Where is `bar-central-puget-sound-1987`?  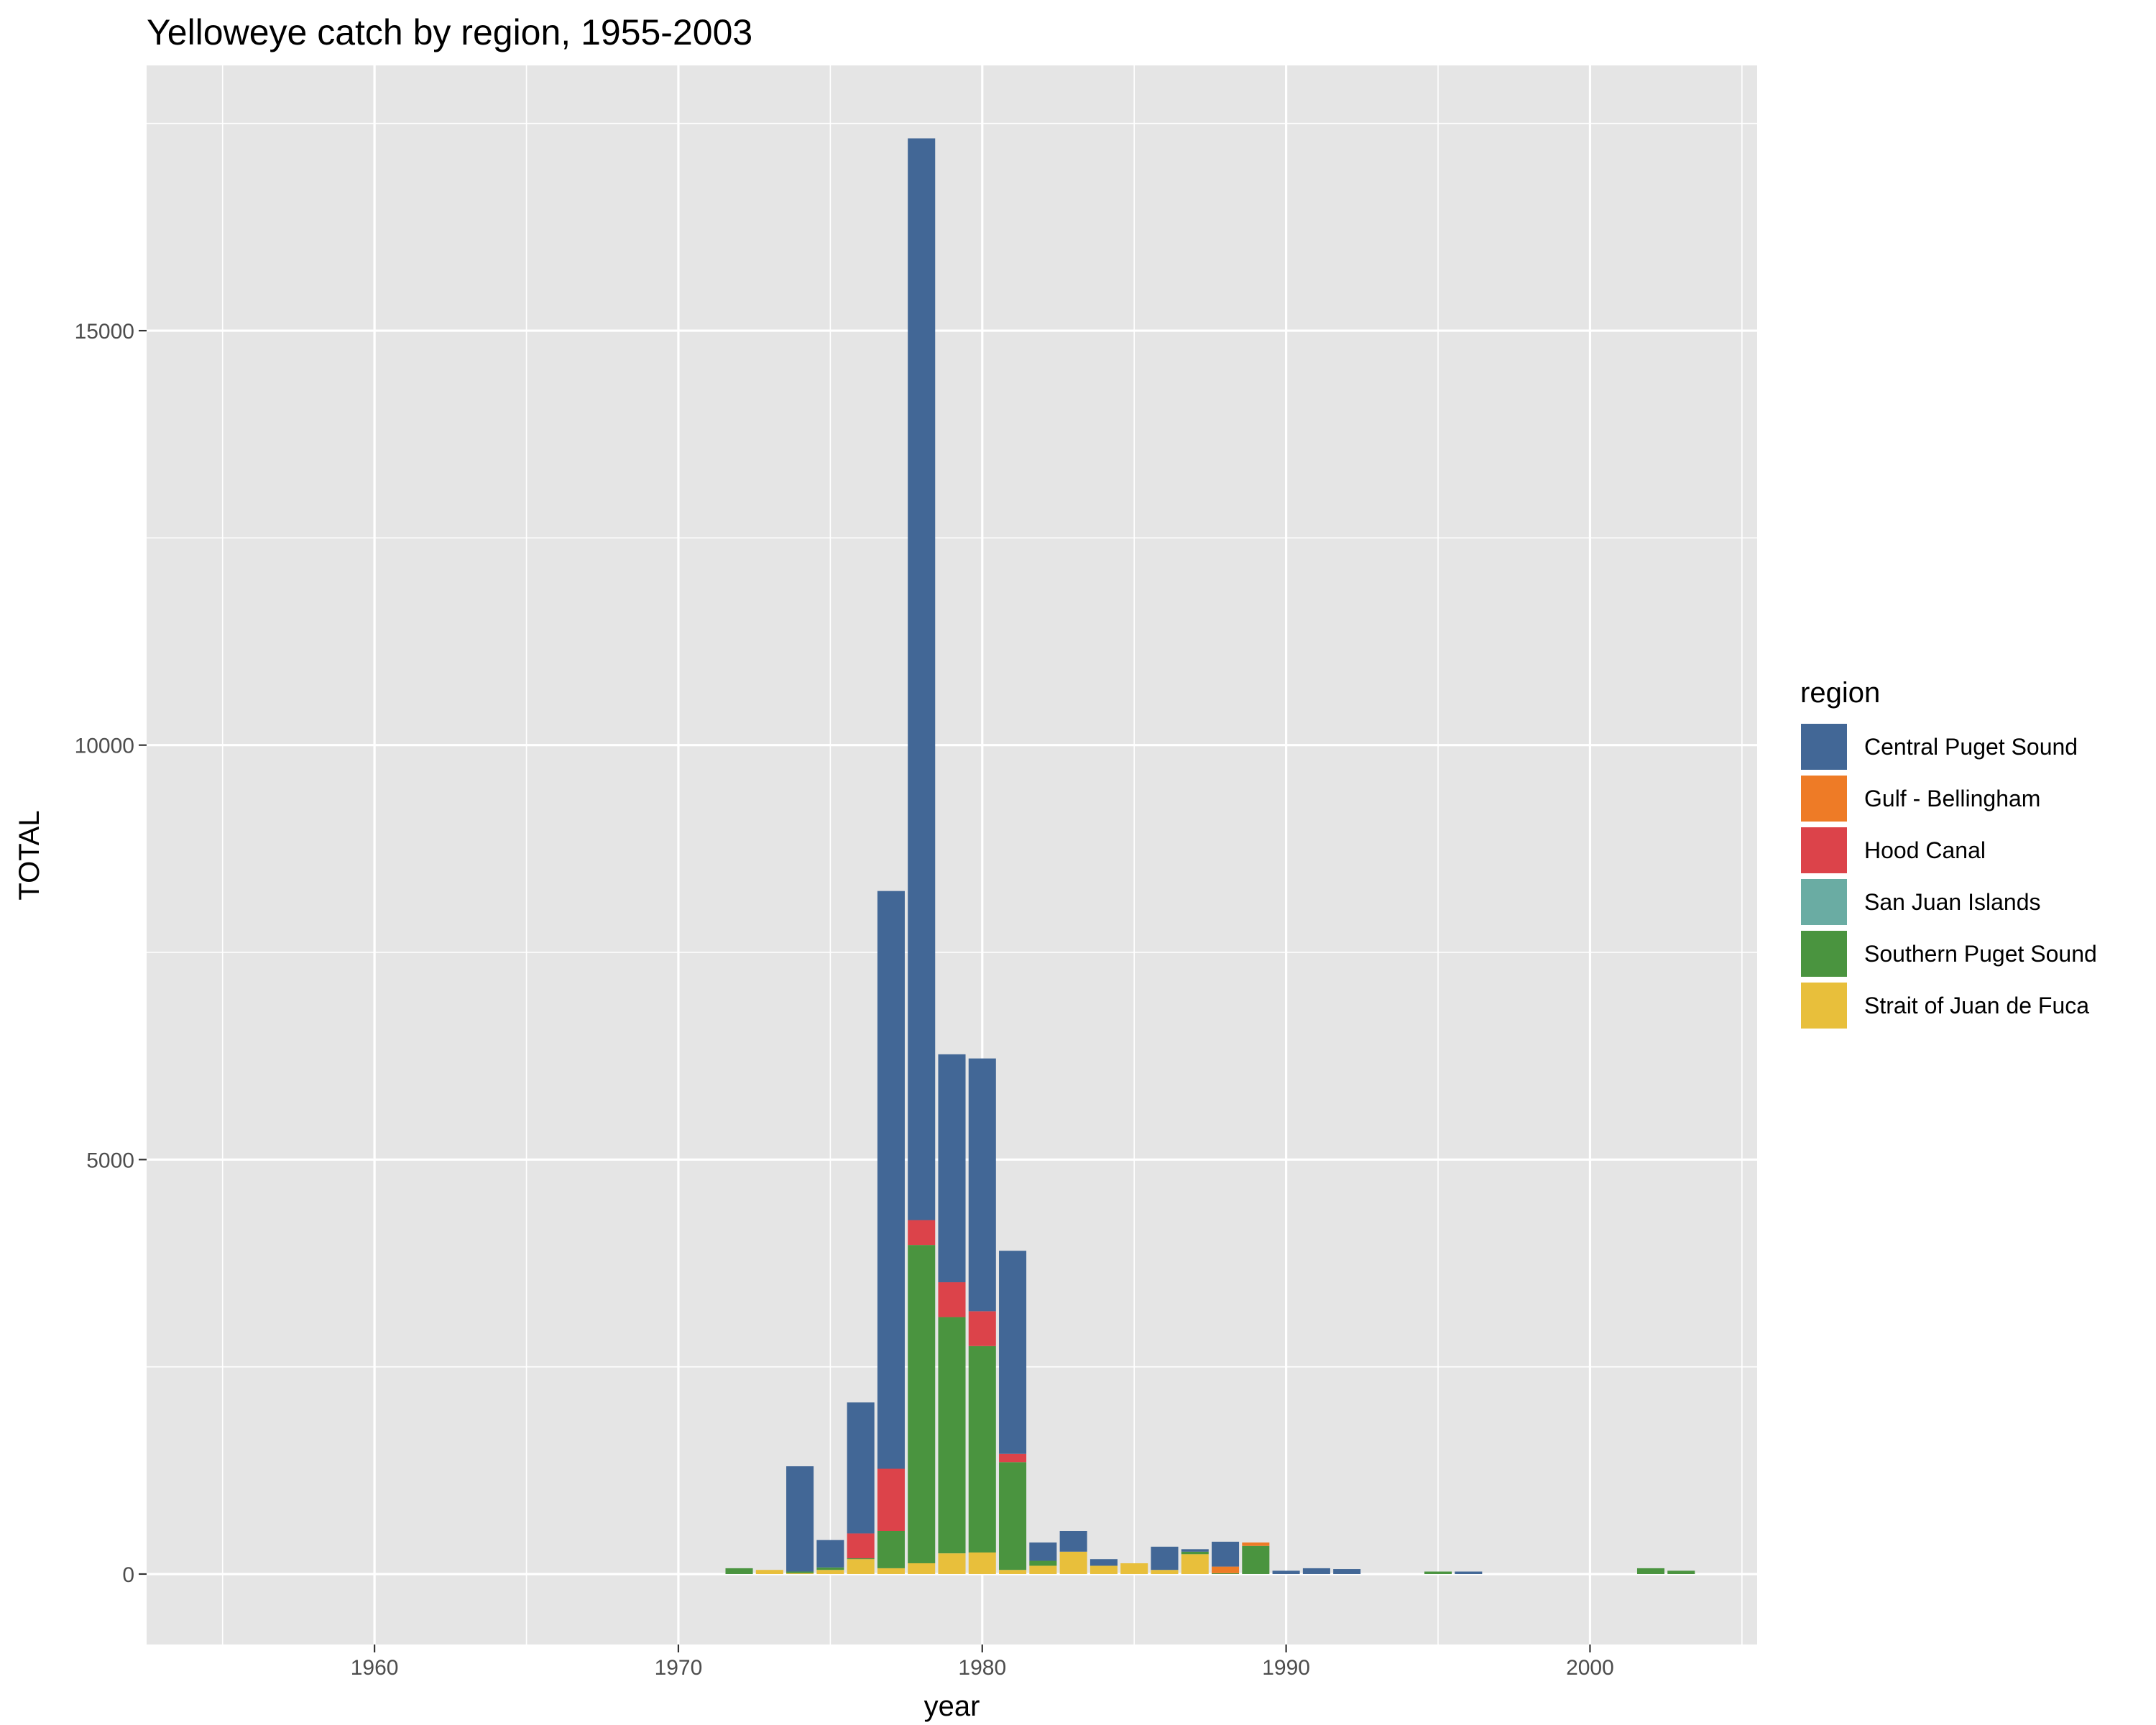 bar-central-puget-sound-1987 is located at coordinates (1195, 1550).